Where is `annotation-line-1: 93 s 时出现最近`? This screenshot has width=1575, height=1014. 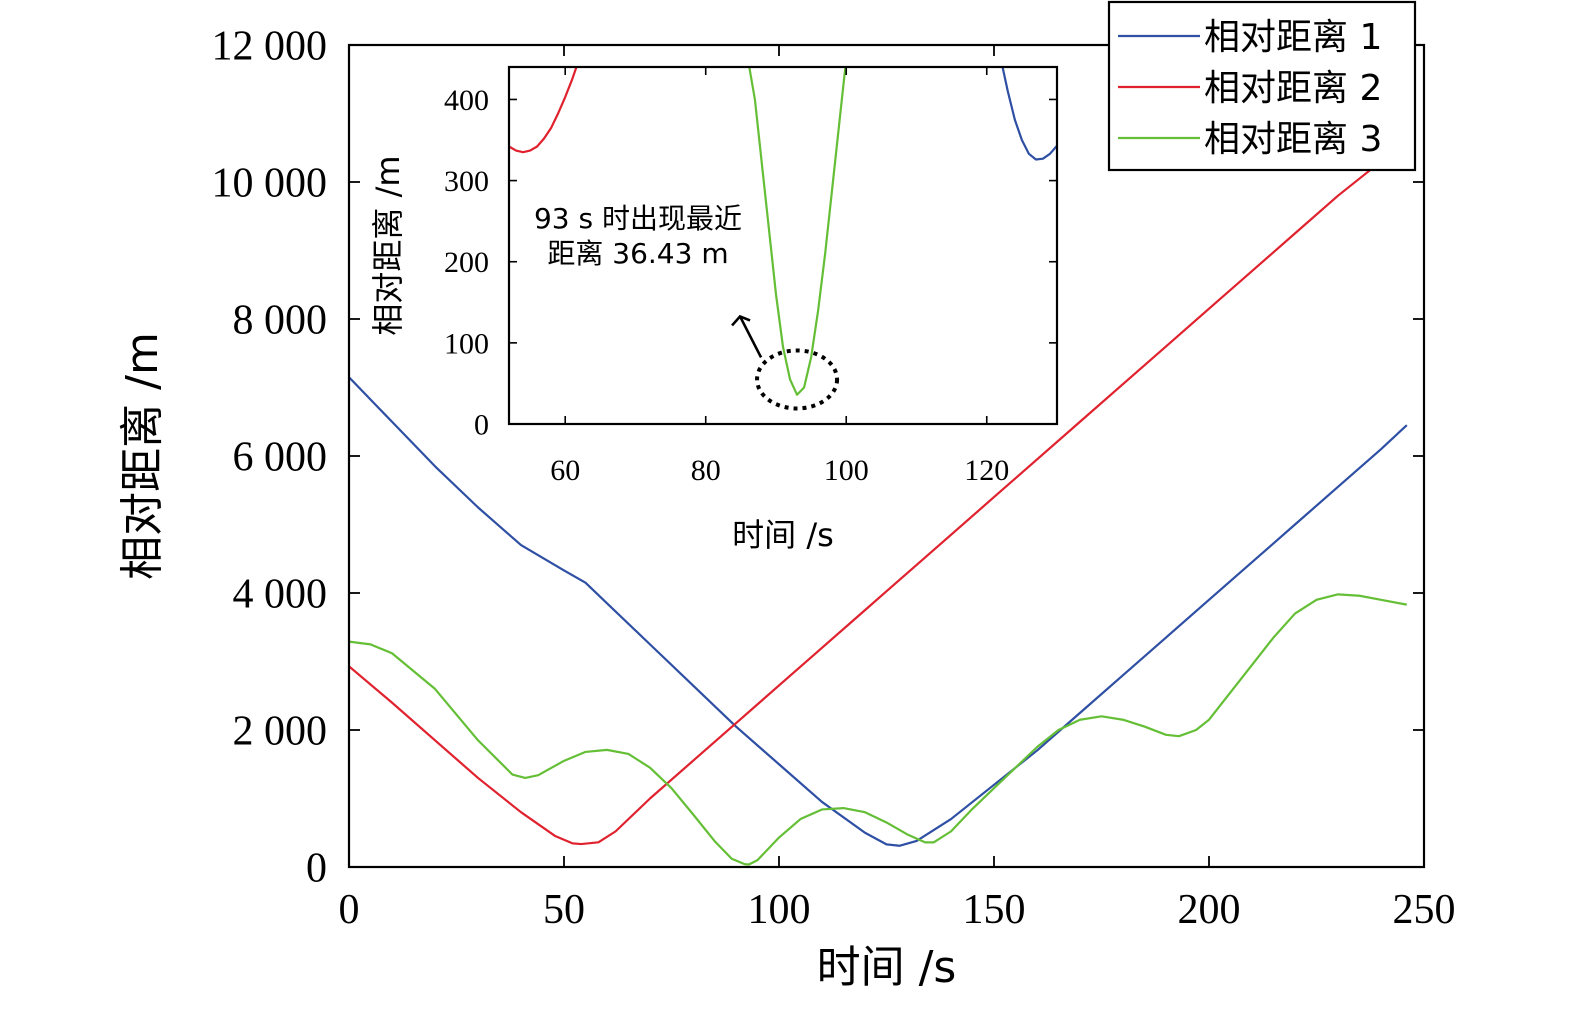
annotation-line-1: 93 s 时出现最近 is located at coordinates (638, 218).